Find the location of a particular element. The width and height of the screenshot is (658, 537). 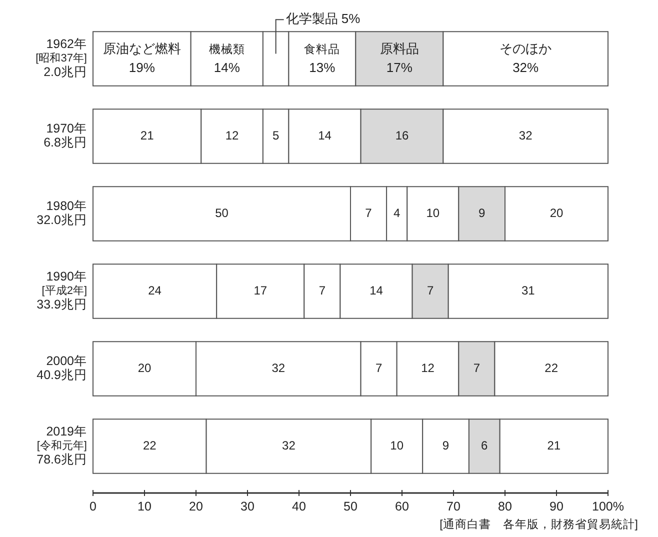

y-tick-label: 2000年 40.9兆円 is located at coordinates (61, 368).